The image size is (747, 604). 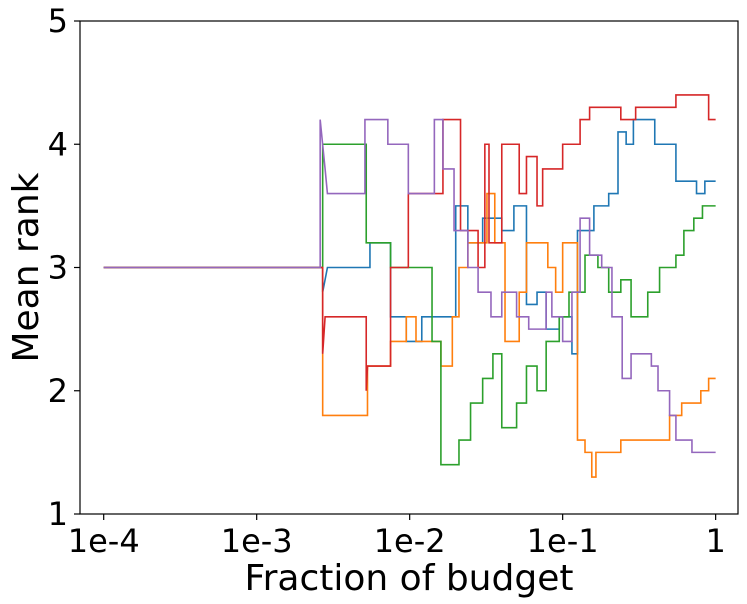 What do you see at coordinates (410, 541) in the screenshot?
I see `x-tick-label: 1e-2` at bounding box center [410, 541].